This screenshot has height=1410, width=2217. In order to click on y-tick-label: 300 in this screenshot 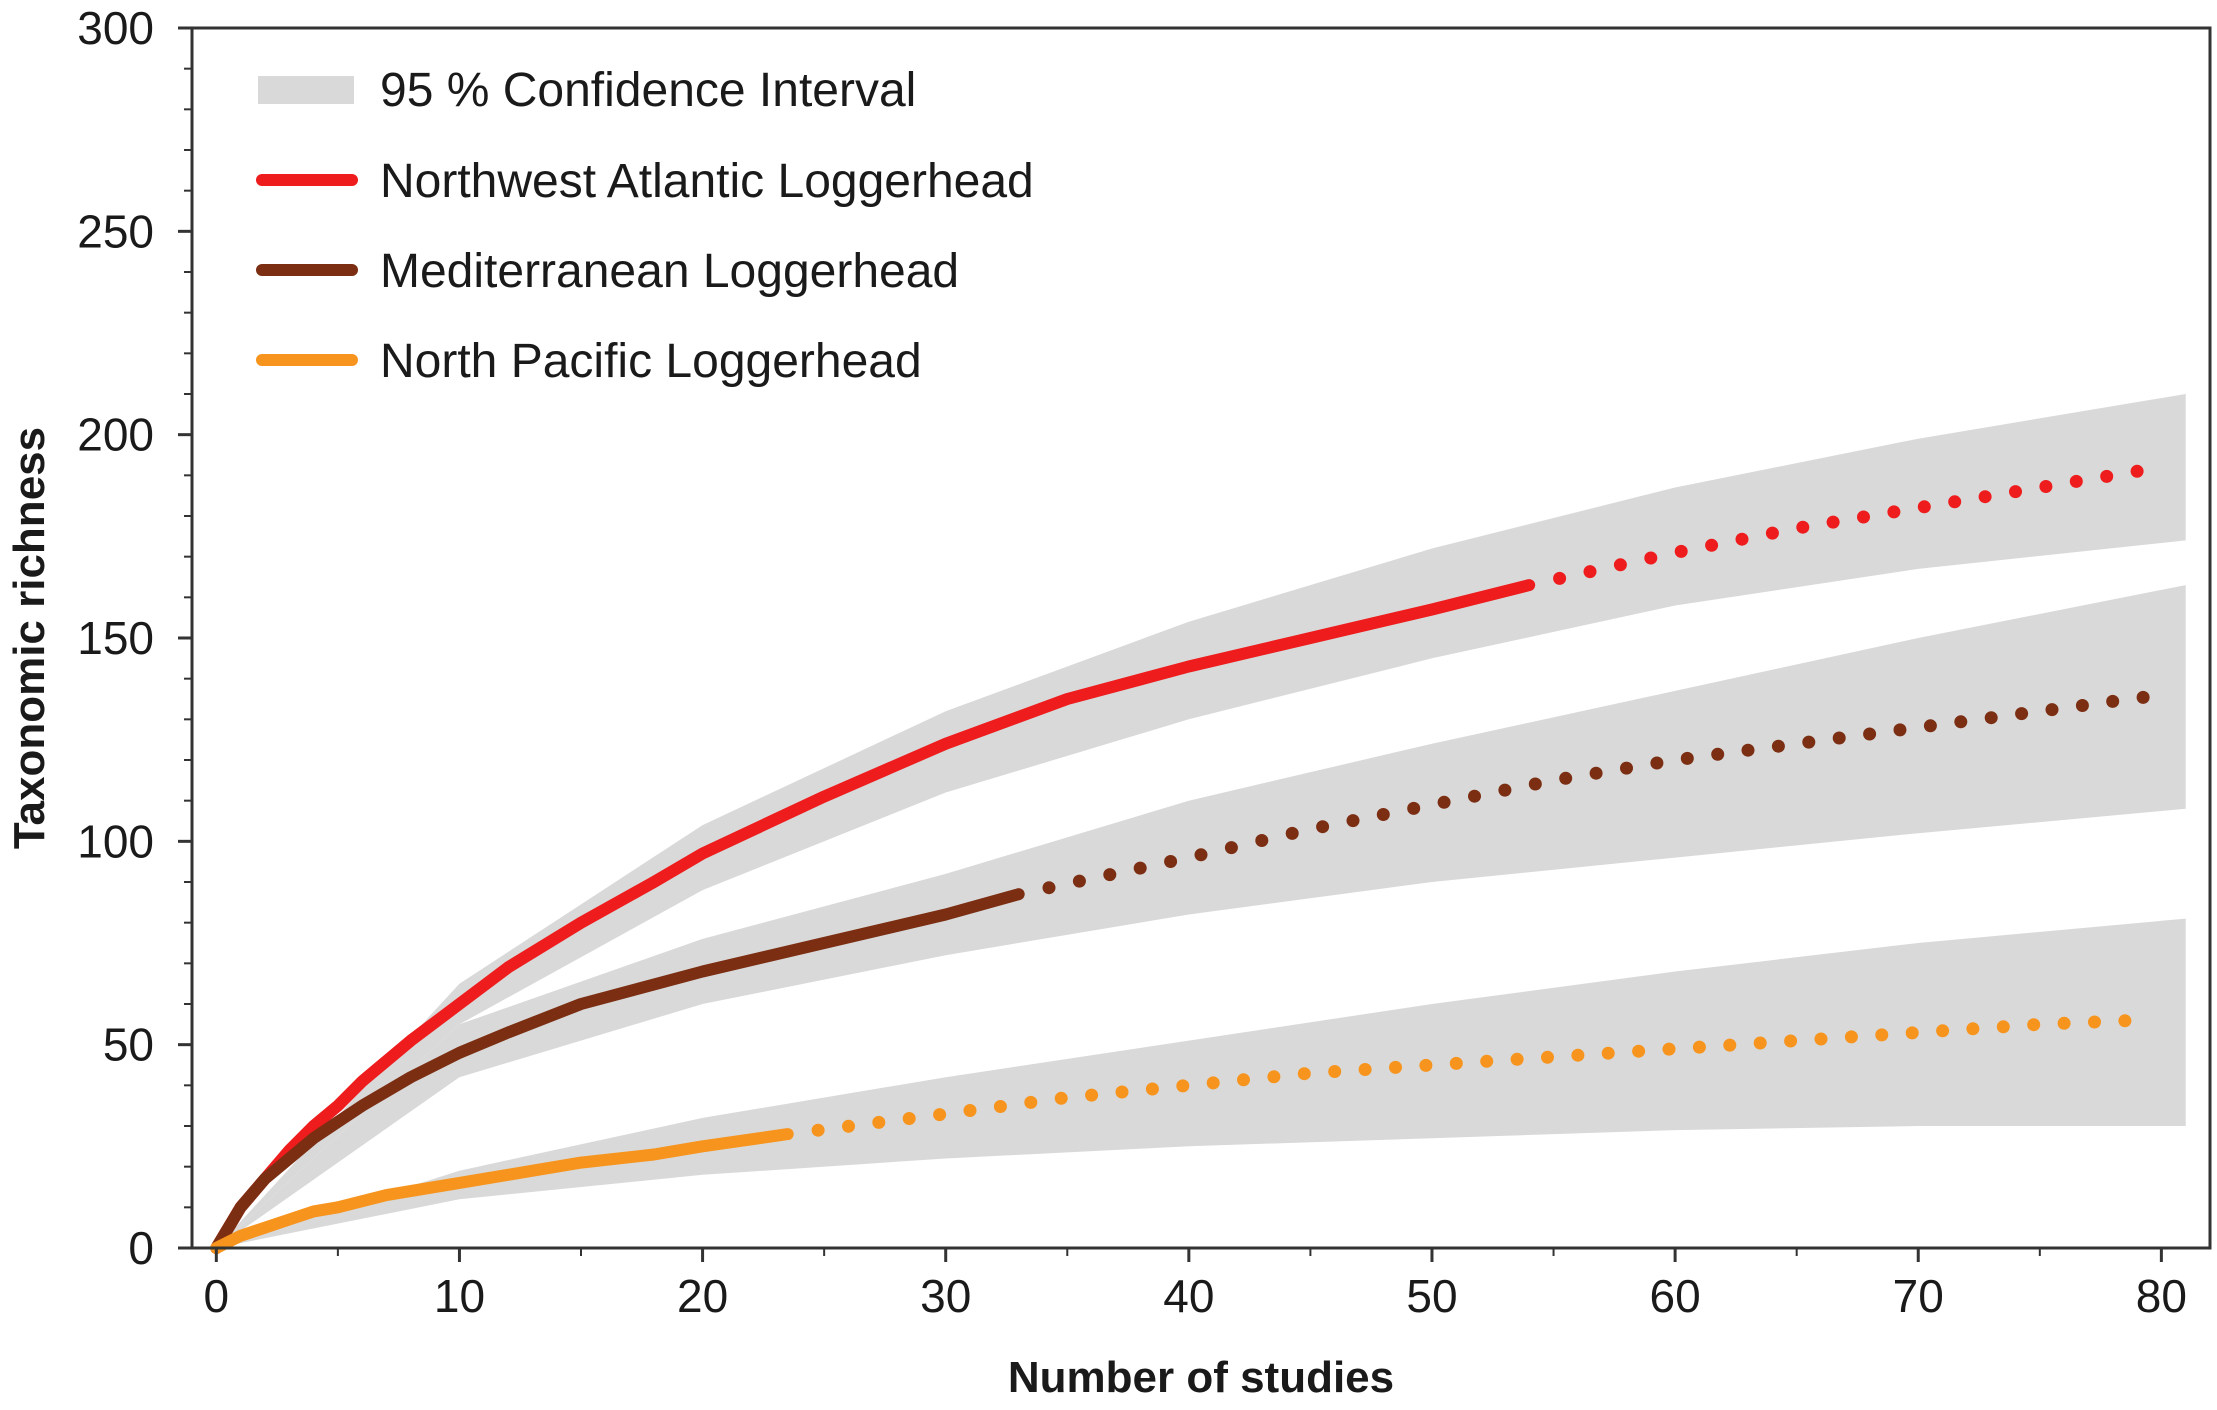, I will do `click(115, 28)`.